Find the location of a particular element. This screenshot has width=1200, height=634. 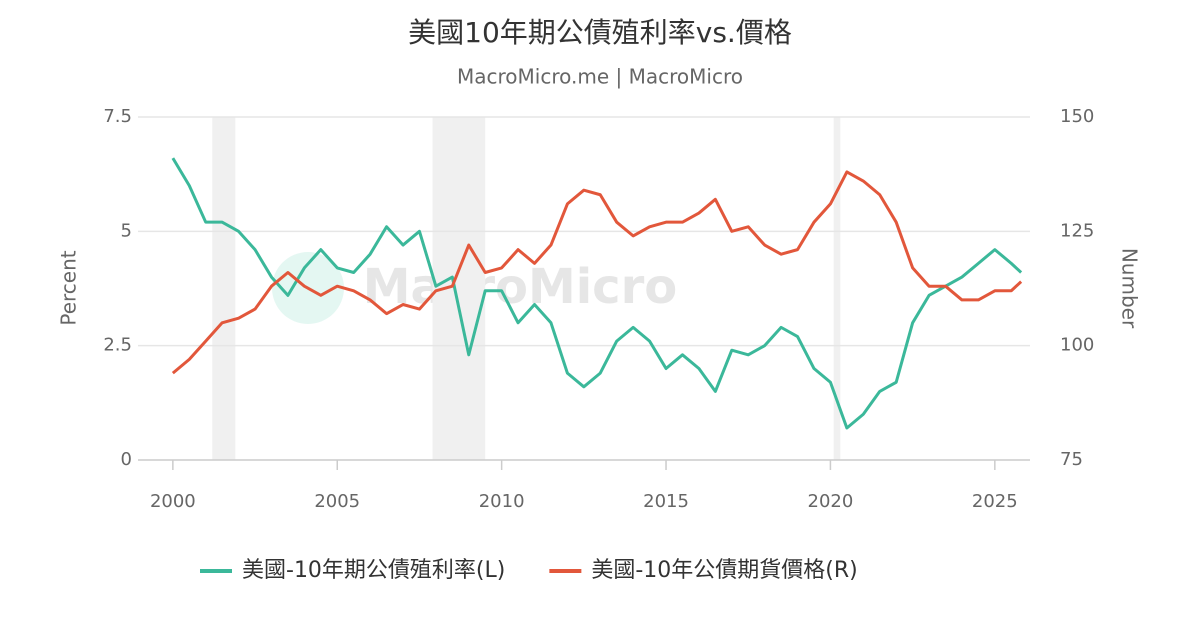

x-tick-label: 2000 is located at coordinates (173, 501).